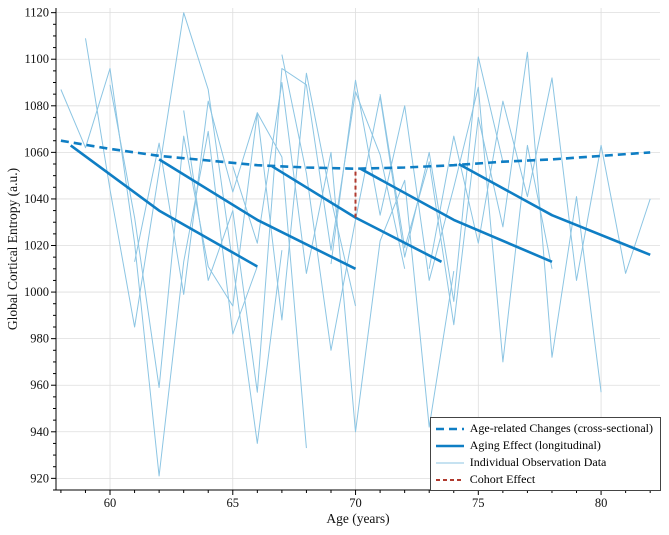 The width and height of the screenshot is (669, 535). Describe the element at coordinates (39, 339) in the screenshot. I see `y-tick-label: 980` at that location.